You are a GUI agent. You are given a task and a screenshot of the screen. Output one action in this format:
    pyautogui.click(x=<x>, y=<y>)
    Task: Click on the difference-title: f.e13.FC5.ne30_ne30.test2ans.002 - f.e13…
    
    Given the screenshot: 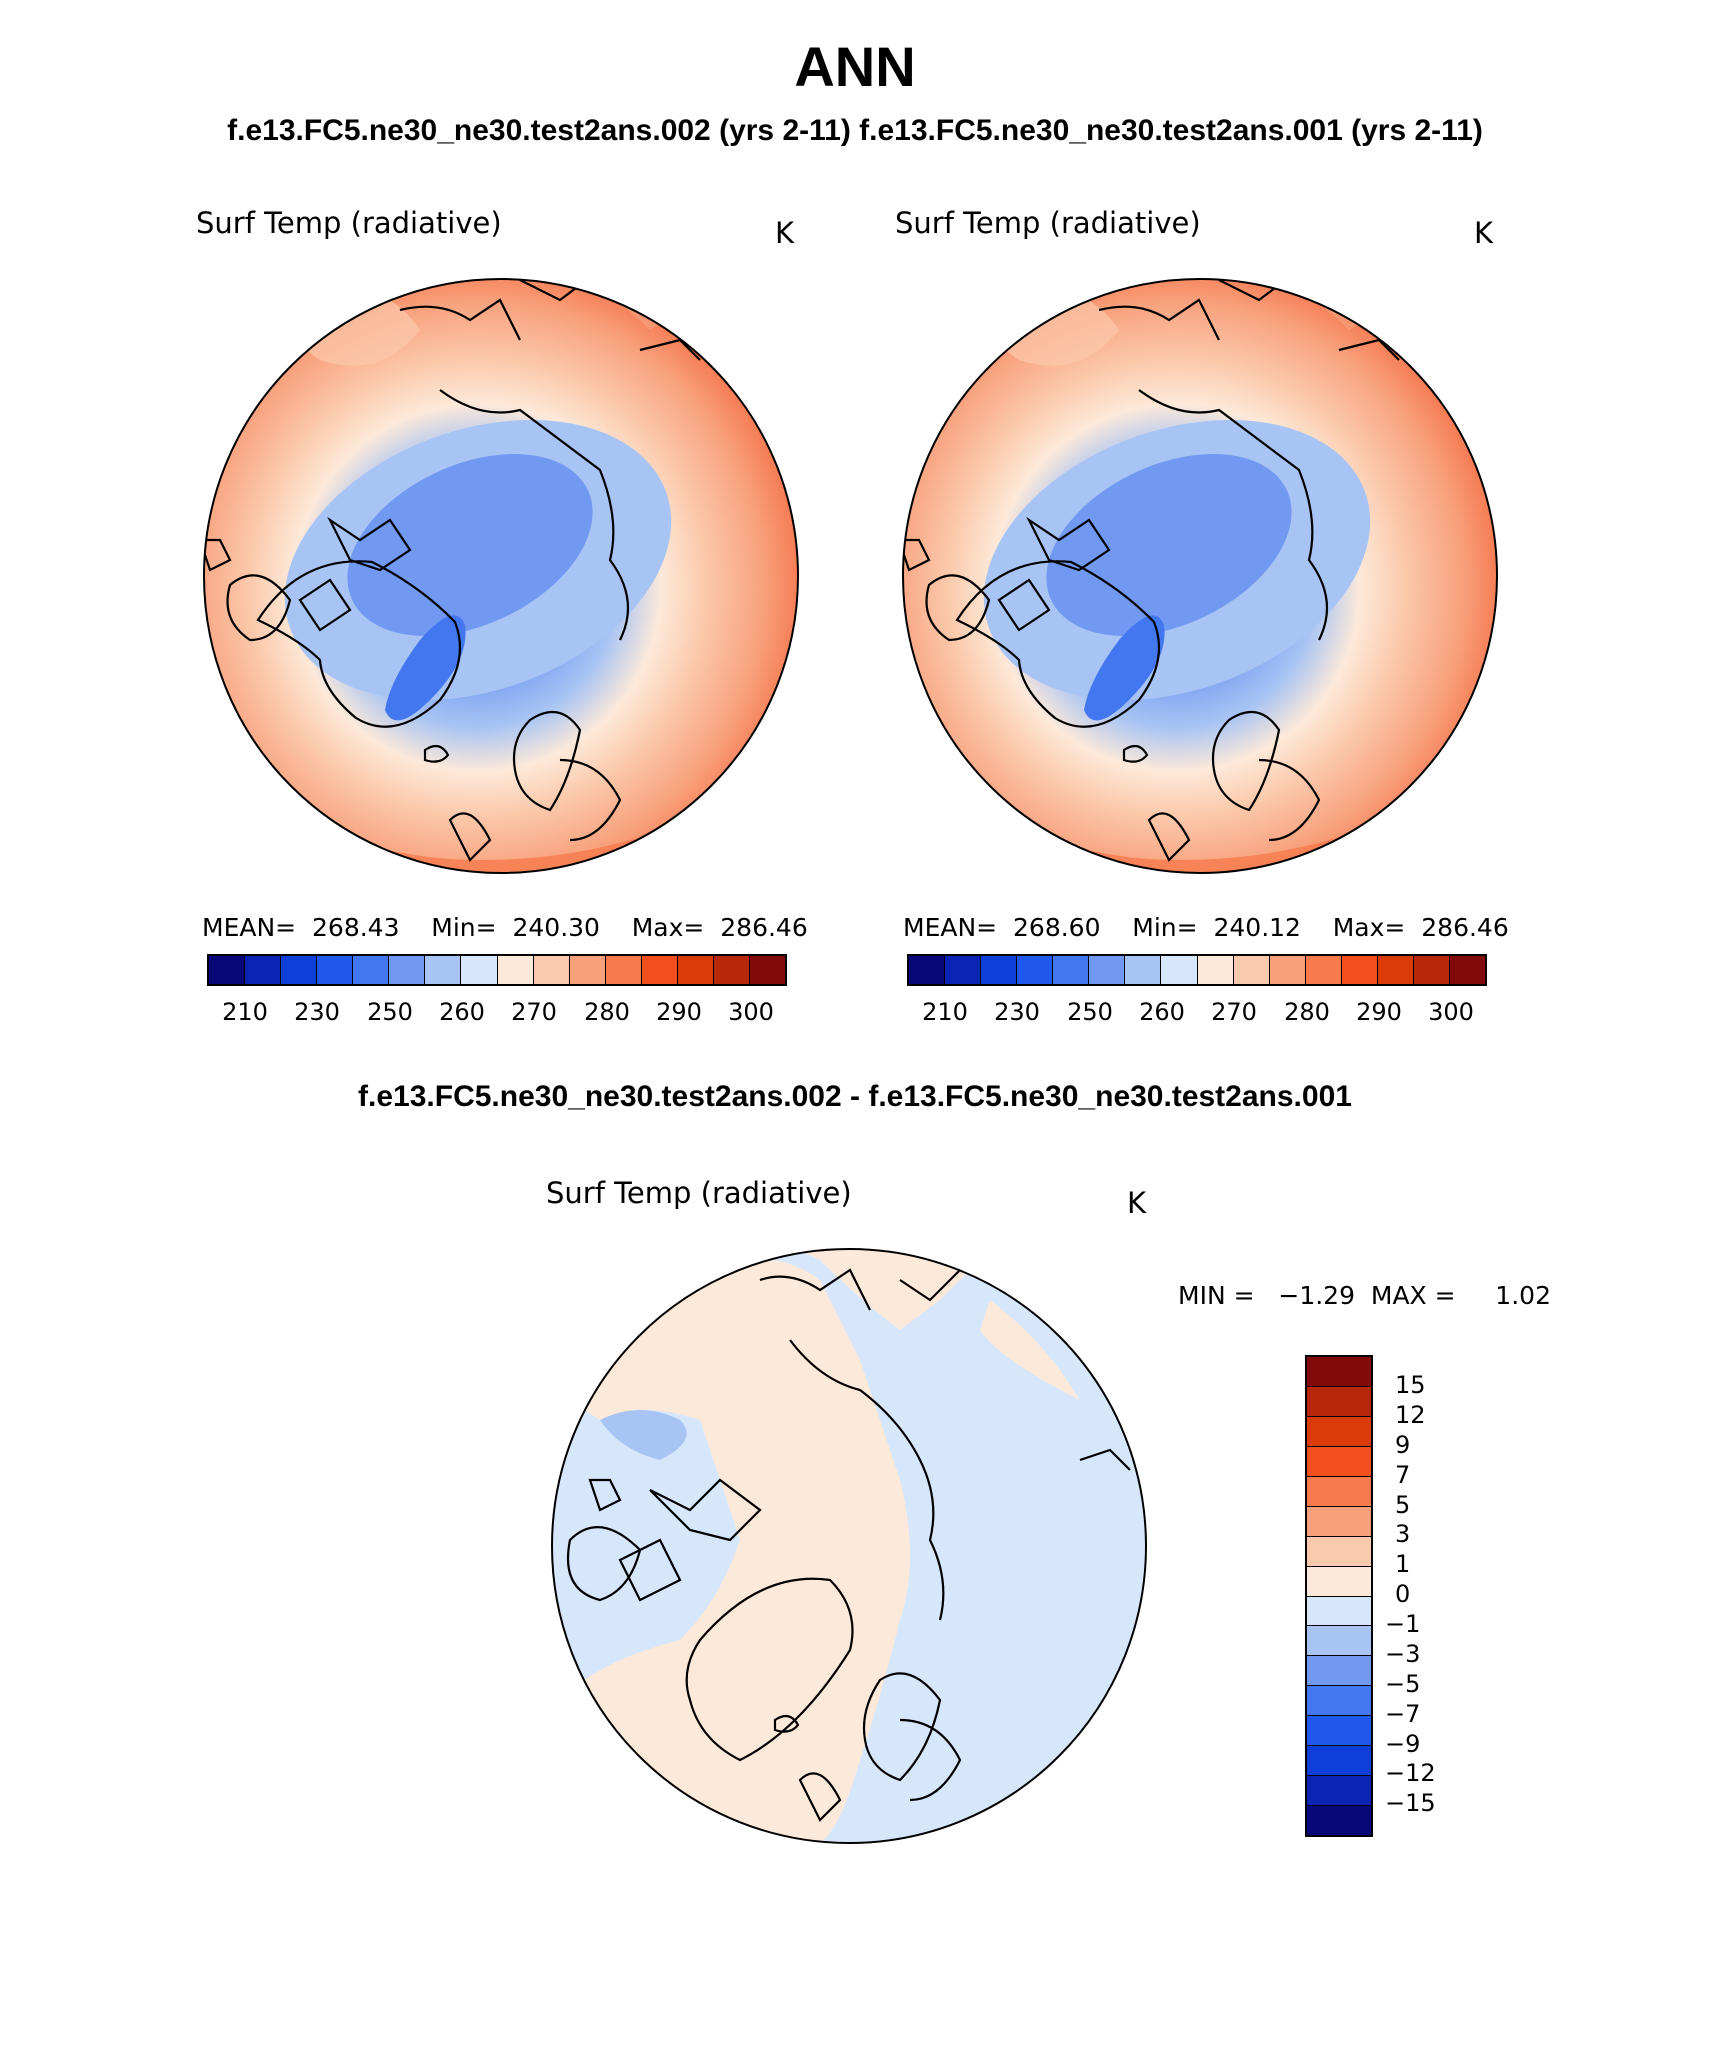 What is the action you would take?
    pyautogui.click(x=855, y=1096)
    